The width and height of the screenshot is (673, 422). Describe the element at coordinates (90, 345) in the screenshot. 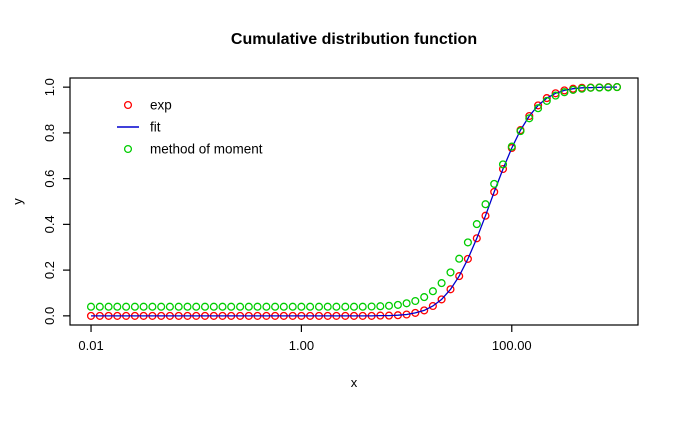

I see `x-tick-label: 0.01` at that location.